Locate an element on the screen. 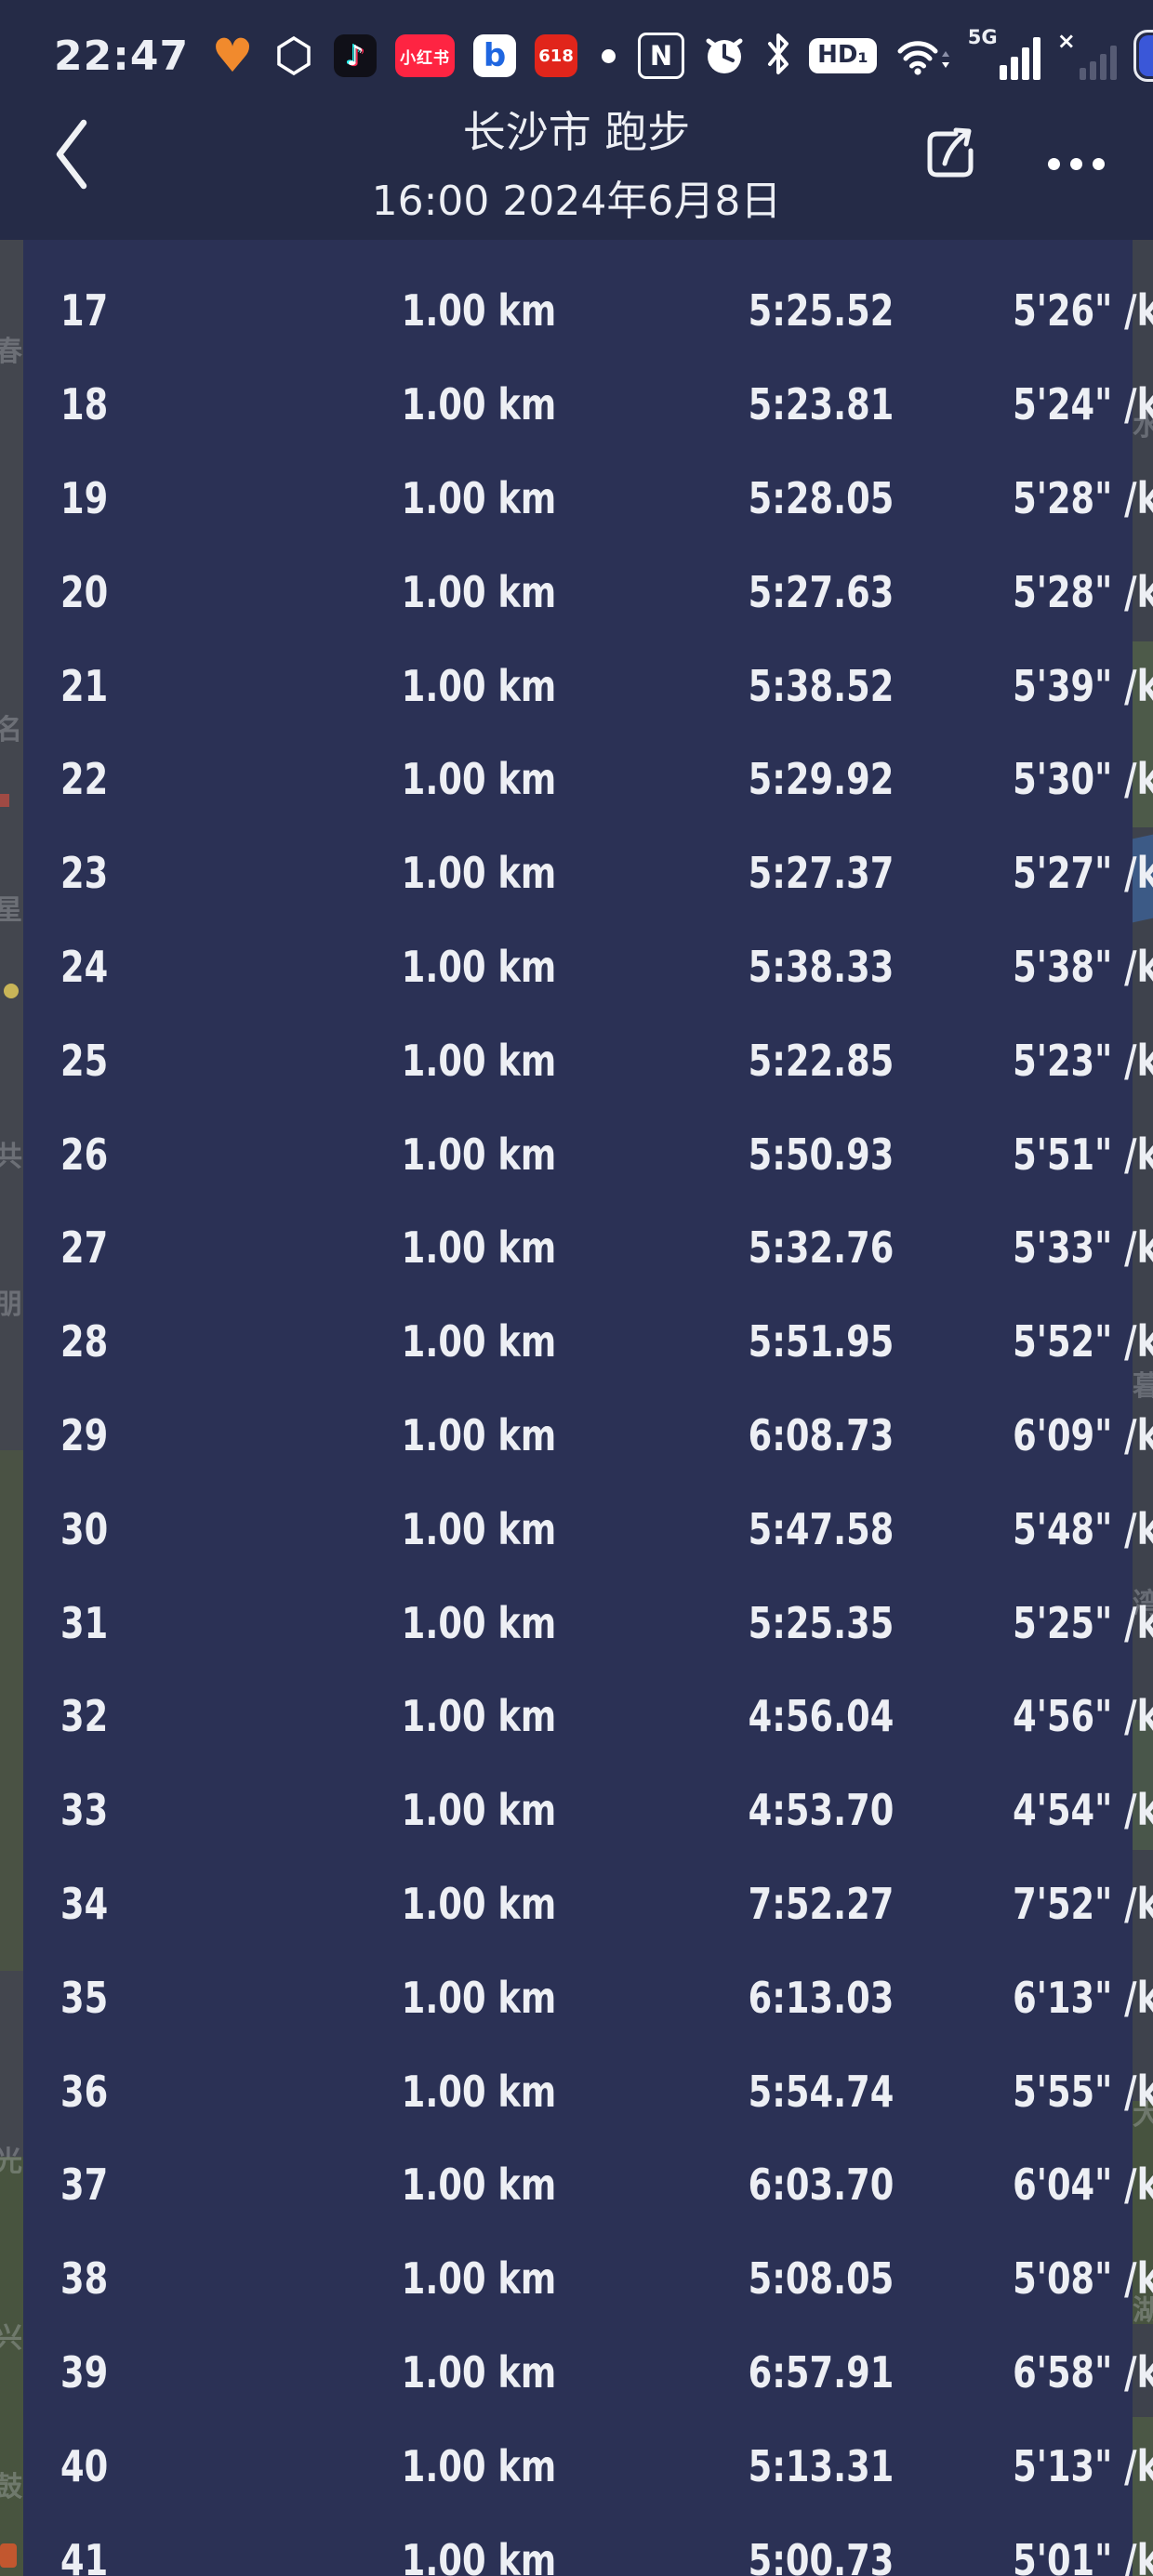 The height and width of the screenshot is (2576, 1153). map-label-fragment: 朋 is located at coordinates (11, 1304).